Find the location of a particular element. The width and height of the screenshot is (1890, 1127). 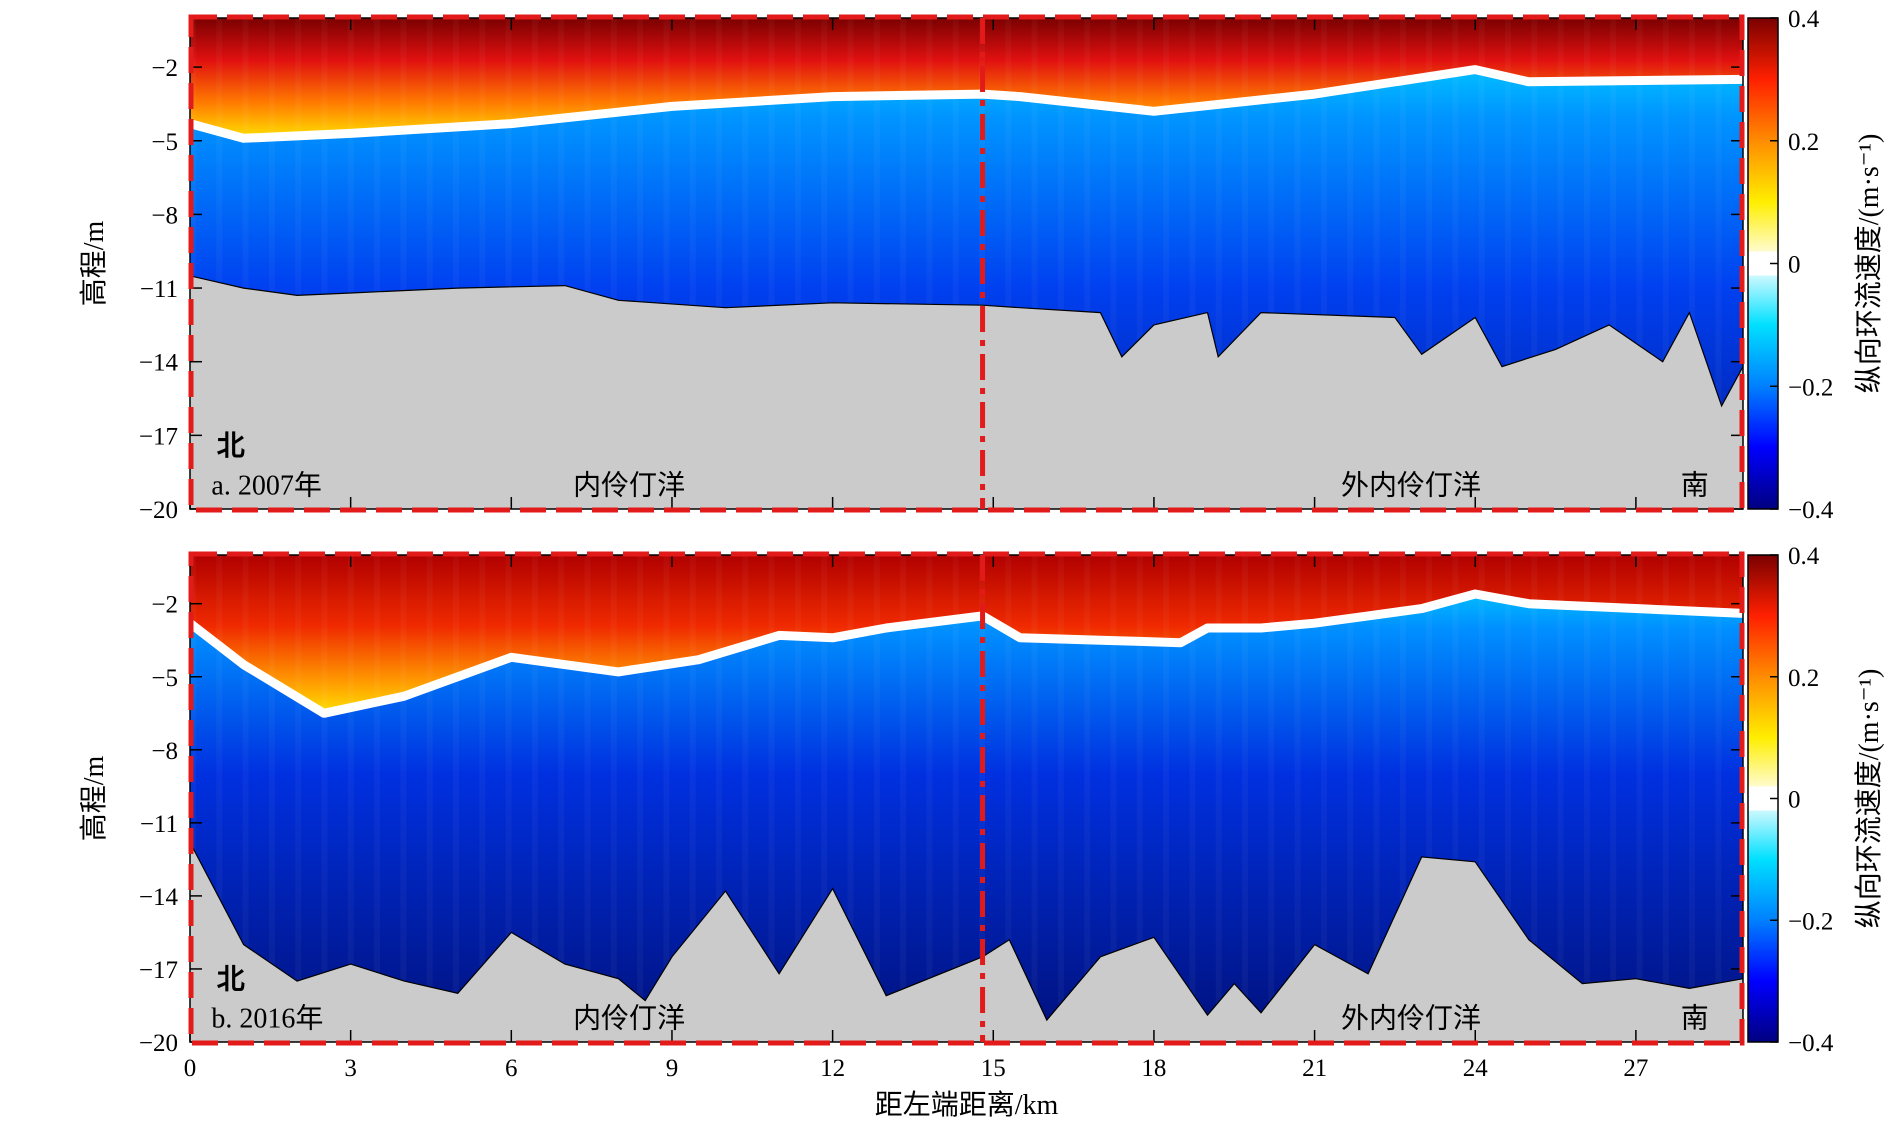

x-tick-label: 0 is located at coordinates (190, 1068).